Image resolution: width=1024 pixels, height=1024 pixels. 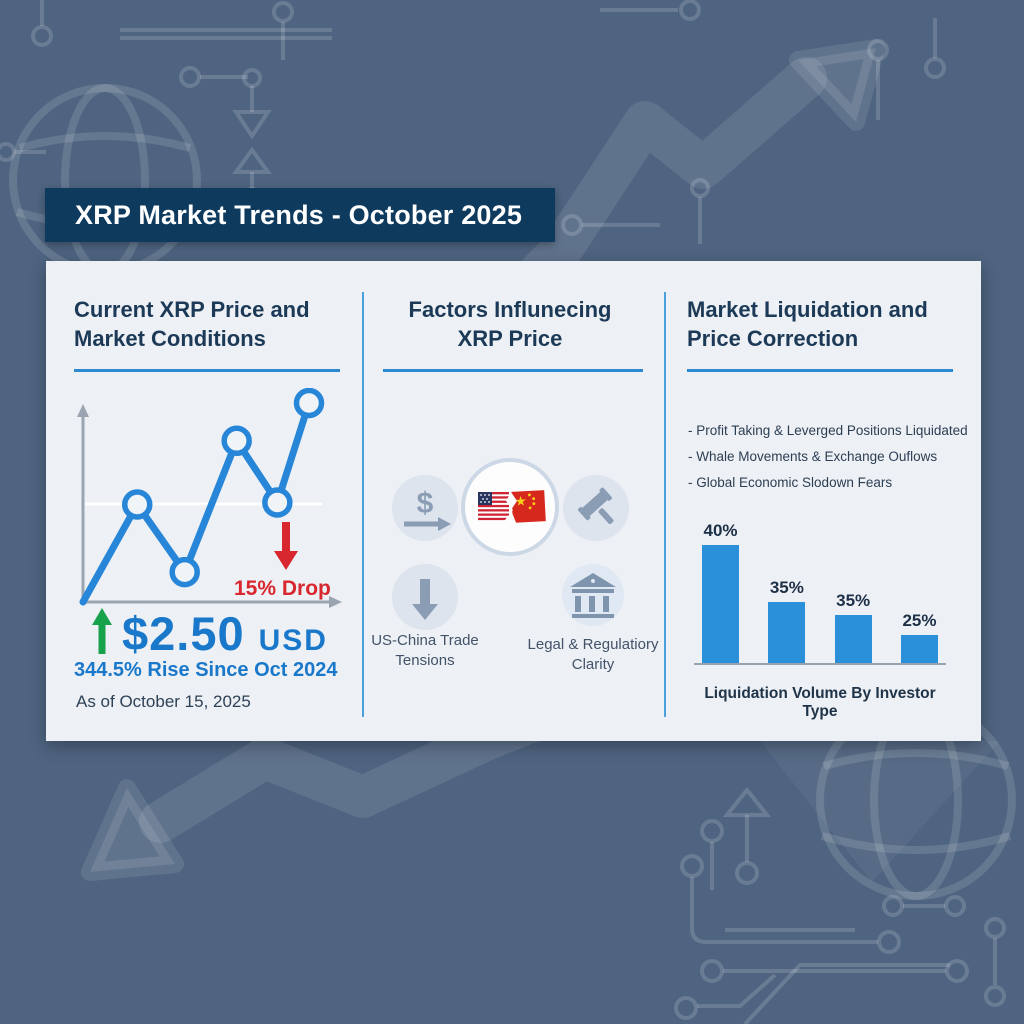 I want to click on trend-up-arrowhead, so click(x=837, y=85).